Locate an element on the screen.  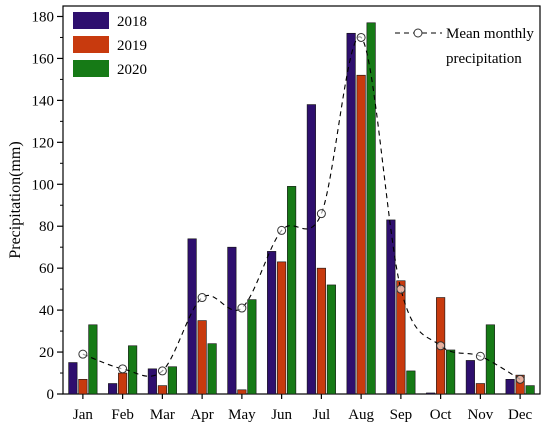
mean-point-Apr is located at coordinates (202, 298).